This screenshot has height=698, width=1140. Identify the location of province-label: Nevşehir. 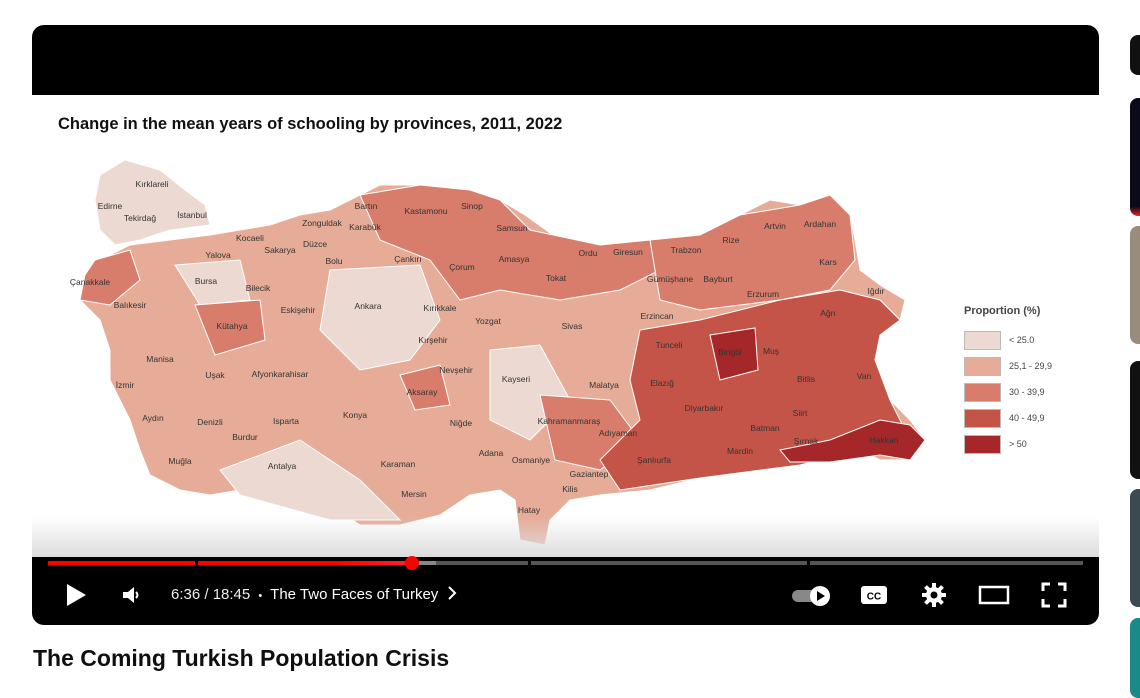
(456, 370).